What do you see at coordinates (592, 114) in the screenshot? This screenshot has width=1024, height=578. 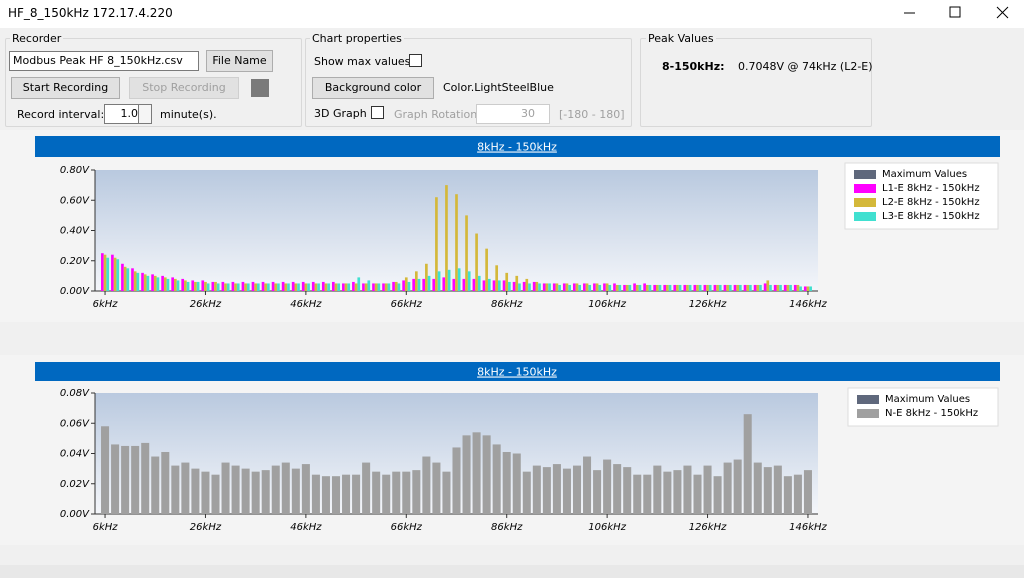 I see `label: [-180 - 180]` at bounding box center [592, 114].